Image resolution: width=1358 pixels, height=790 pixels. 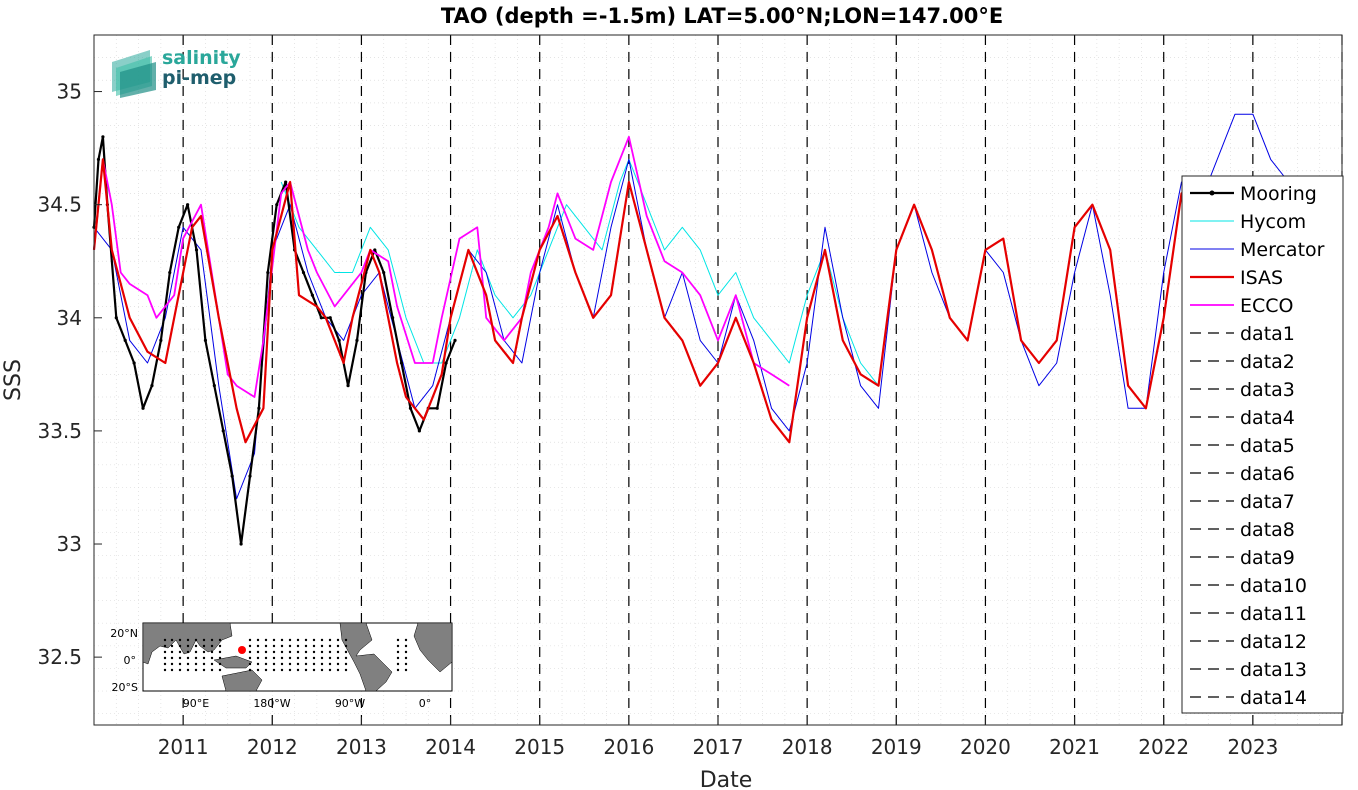 I want to click on inset-mooring-dots, so click(x=285, y=655).